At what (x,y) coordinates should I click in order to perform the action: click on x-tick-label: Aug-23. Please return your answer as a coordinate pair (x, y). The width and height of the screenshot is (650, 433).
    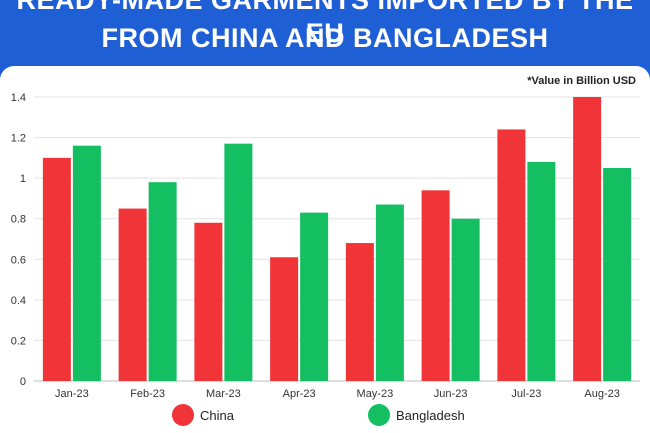
    Looking at the image, I should click on (601, 394).